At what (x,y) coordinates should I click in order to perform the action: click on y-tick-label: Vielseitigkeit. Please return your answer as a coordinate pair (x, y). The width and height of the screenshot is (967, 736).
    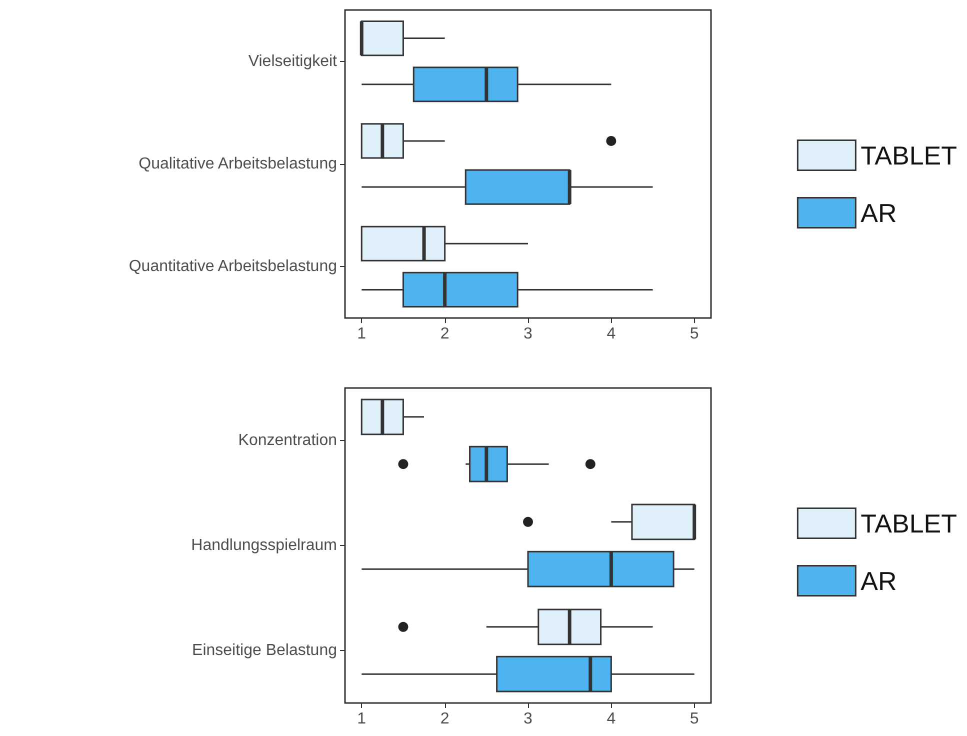
    Looking at the image, I should click on (293, 61).